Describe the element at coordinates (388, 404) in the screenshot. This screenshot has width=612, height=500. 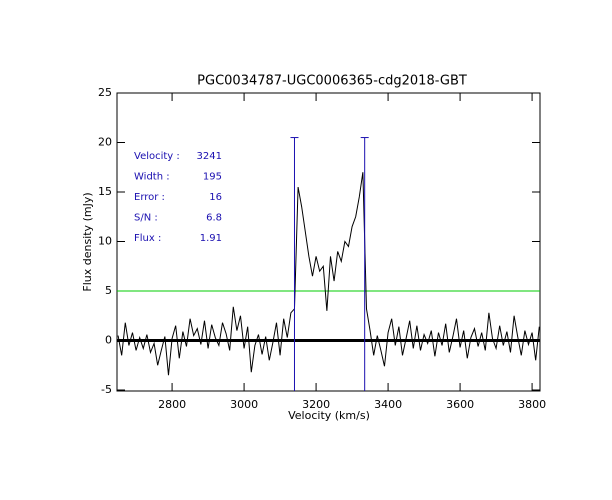
I see `x-tick-label: 3400` at that location.